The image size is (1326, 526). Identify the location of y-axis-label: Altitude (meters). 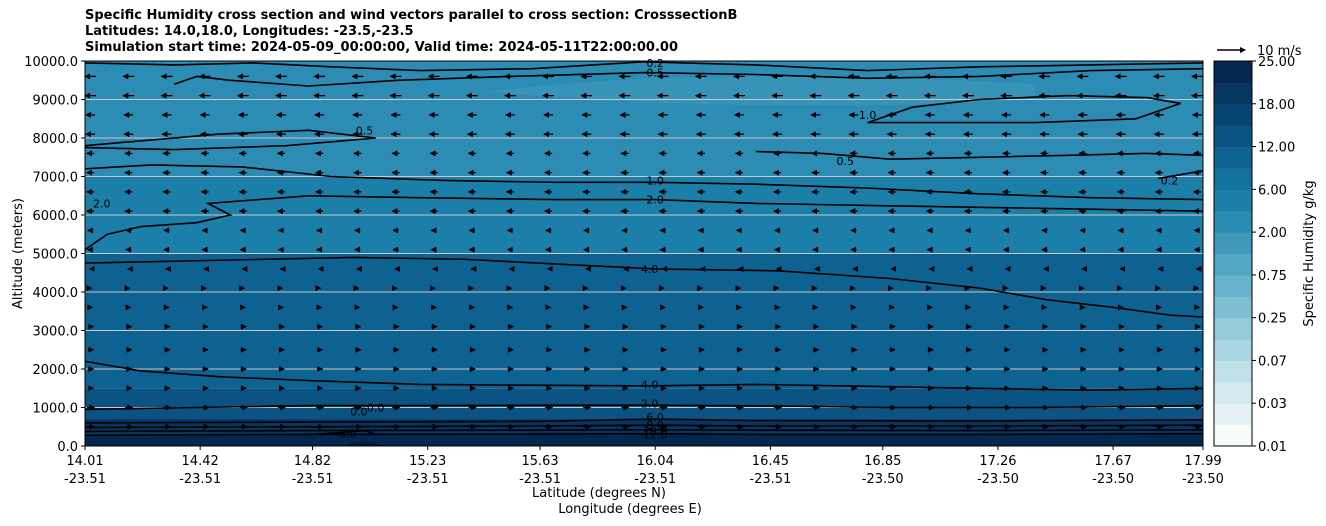
(18, 253).